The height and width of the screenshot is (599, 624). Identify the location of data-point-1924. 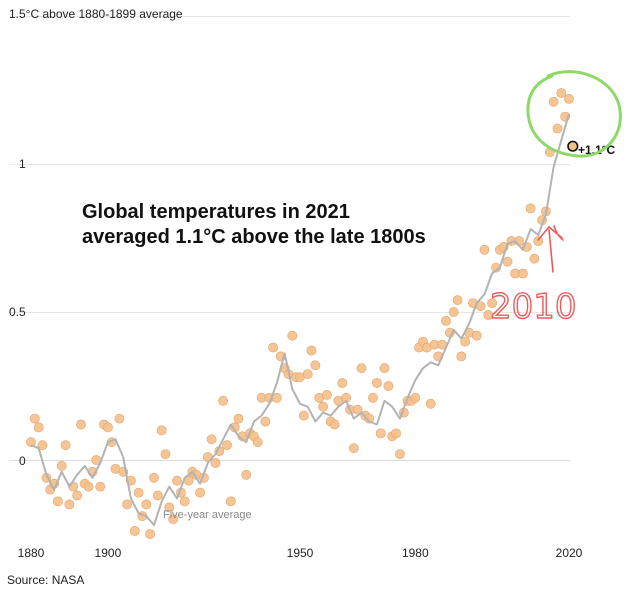
(200, 492).